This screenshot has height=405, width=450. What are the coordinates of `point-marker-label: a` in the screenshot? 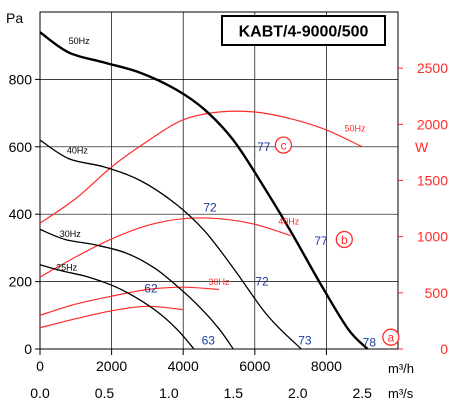 It's located at (390, 338).